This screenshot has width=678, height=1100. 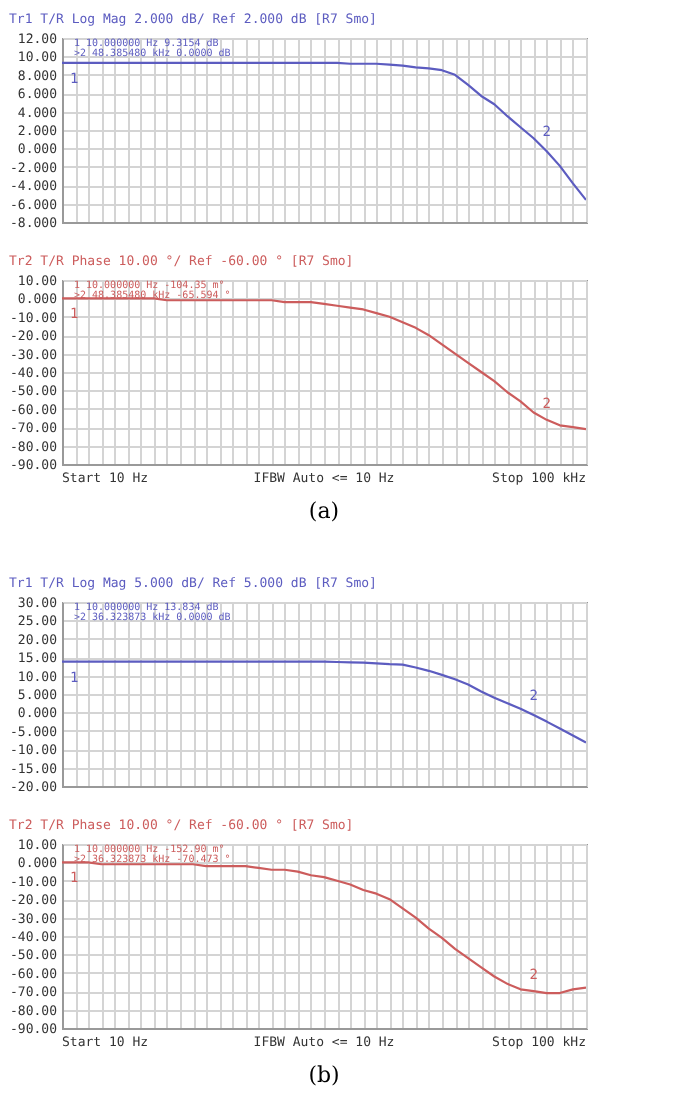 What do you see at coordinates (324, 511) in the screenshot?
I see `text: (a)` at bounding box center [324, 511].